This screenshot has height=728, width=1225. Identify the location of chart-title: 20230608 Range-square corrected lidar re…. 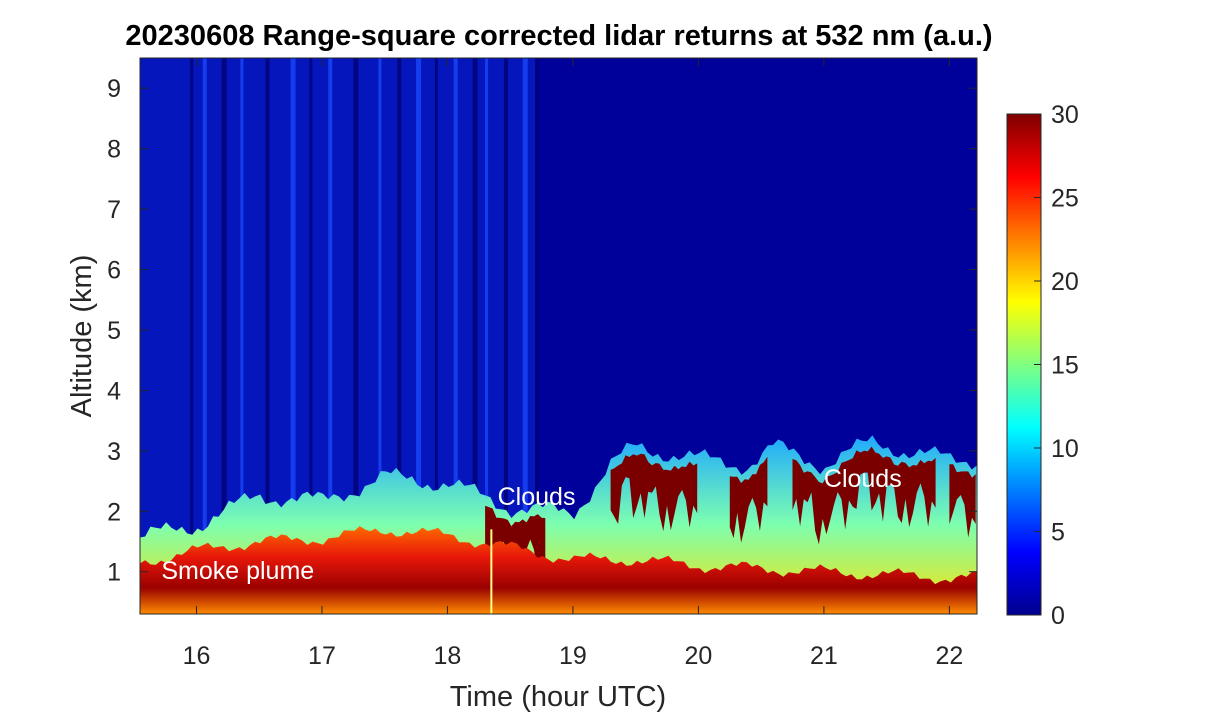
(558, 36).